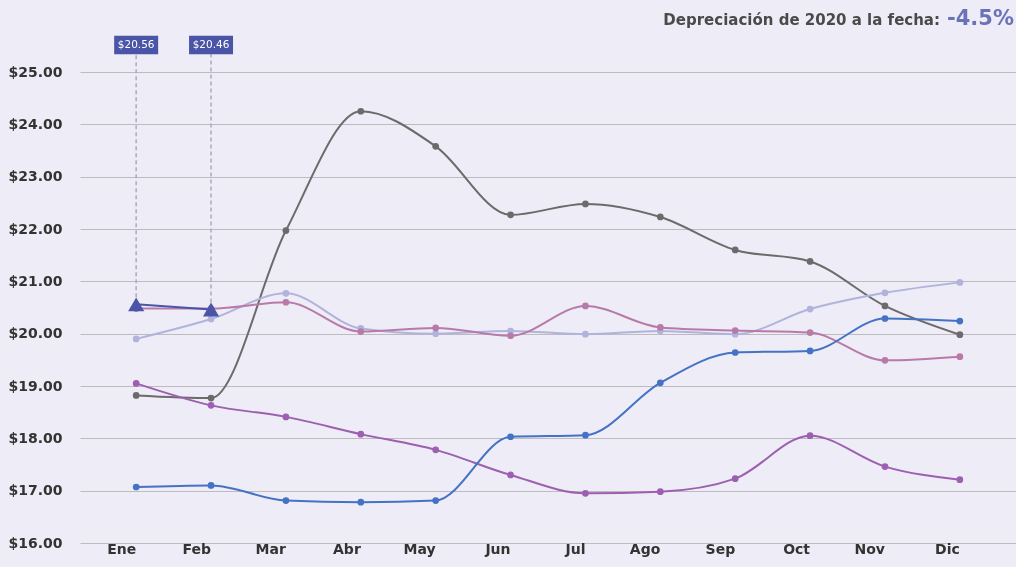 The width and height of the screenshot is (1016, 567). Describe the element at coordinates (35, 333) in the screenshot. I see `y-tick-label: $20.00` at that location.